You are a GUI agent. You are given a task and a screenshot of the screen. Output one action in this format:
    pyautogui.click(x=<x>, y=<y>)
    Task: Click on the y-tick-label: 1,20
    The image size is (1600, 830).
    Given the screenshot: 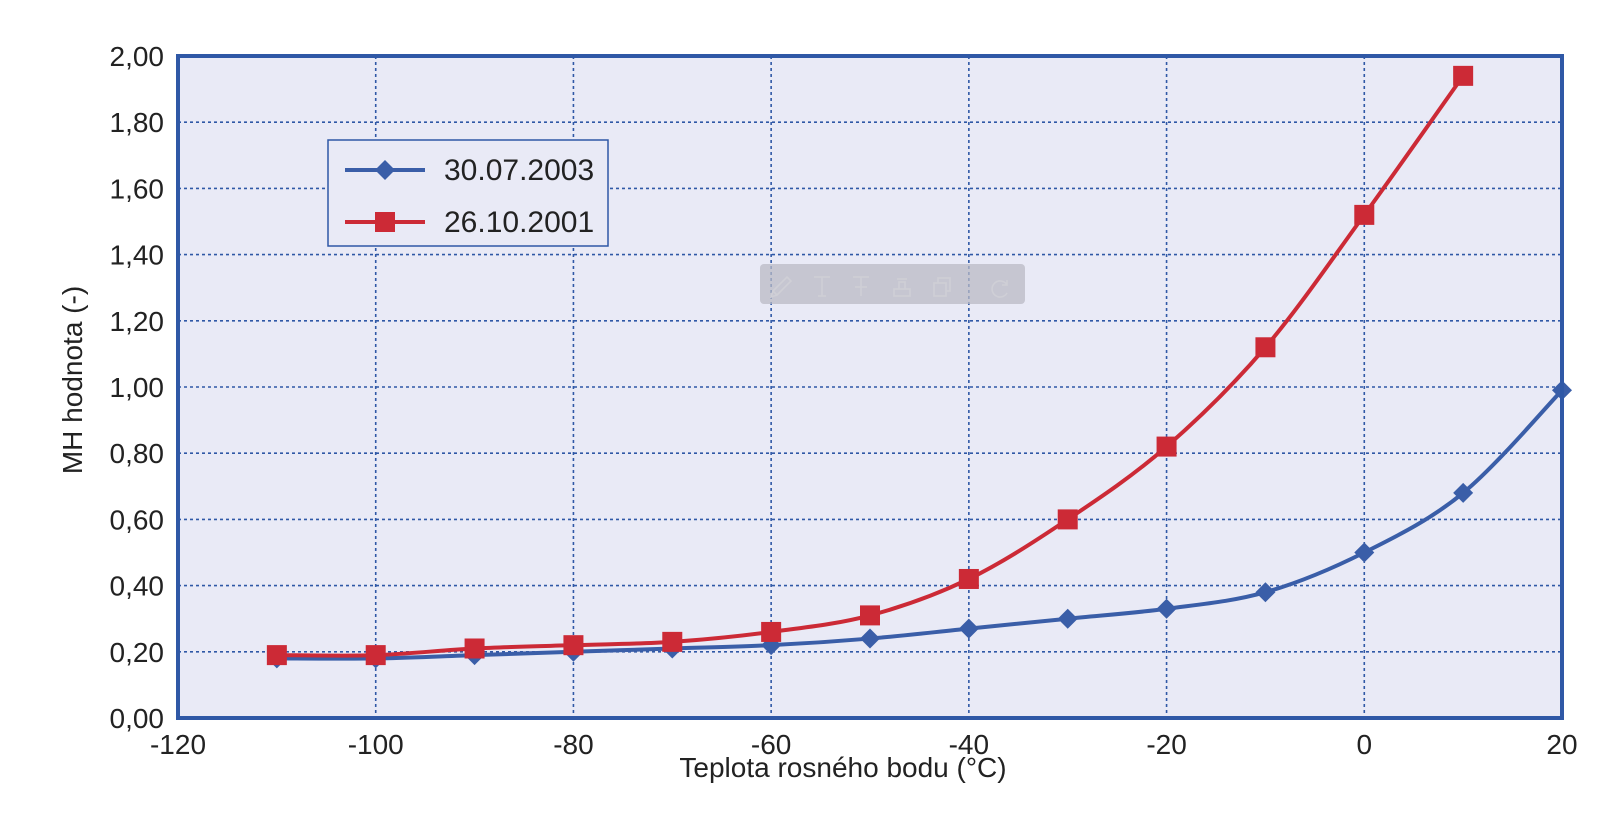 What is the action you would take?
    pyautogui.click(x=137, y=321)
    